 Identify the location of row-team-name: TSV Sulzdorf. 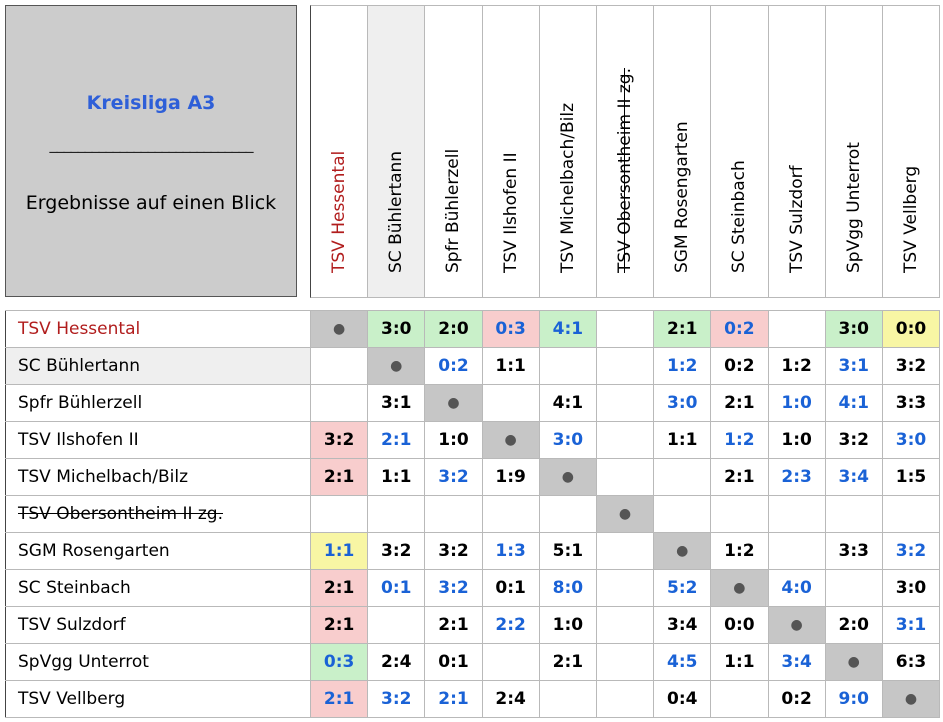
(158, 625).